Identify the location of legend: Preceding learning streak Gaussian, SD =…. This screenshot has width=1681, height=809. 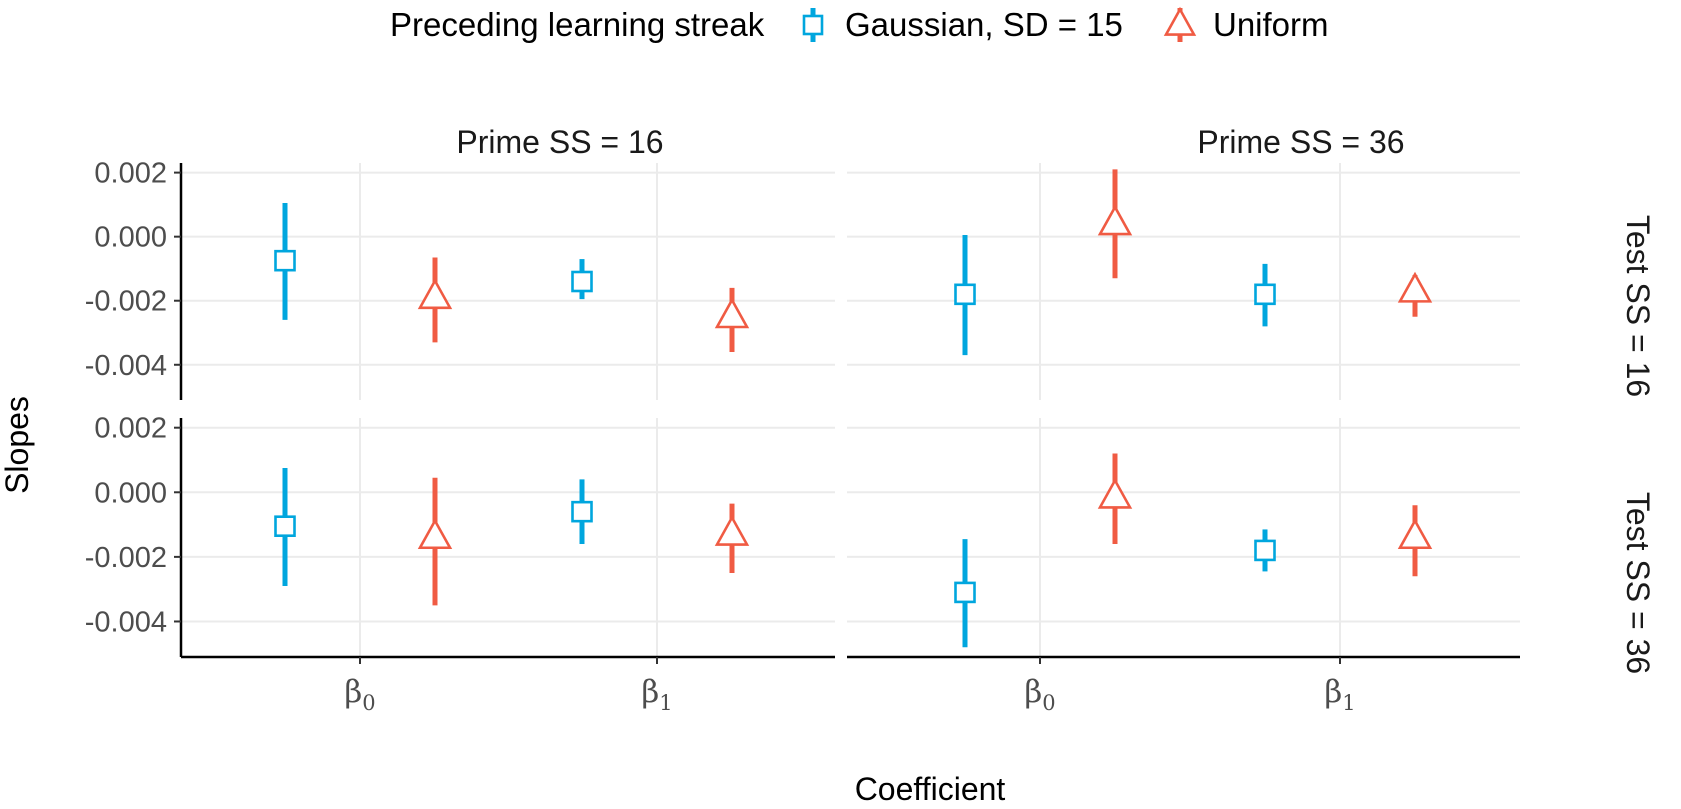
(859, 24).